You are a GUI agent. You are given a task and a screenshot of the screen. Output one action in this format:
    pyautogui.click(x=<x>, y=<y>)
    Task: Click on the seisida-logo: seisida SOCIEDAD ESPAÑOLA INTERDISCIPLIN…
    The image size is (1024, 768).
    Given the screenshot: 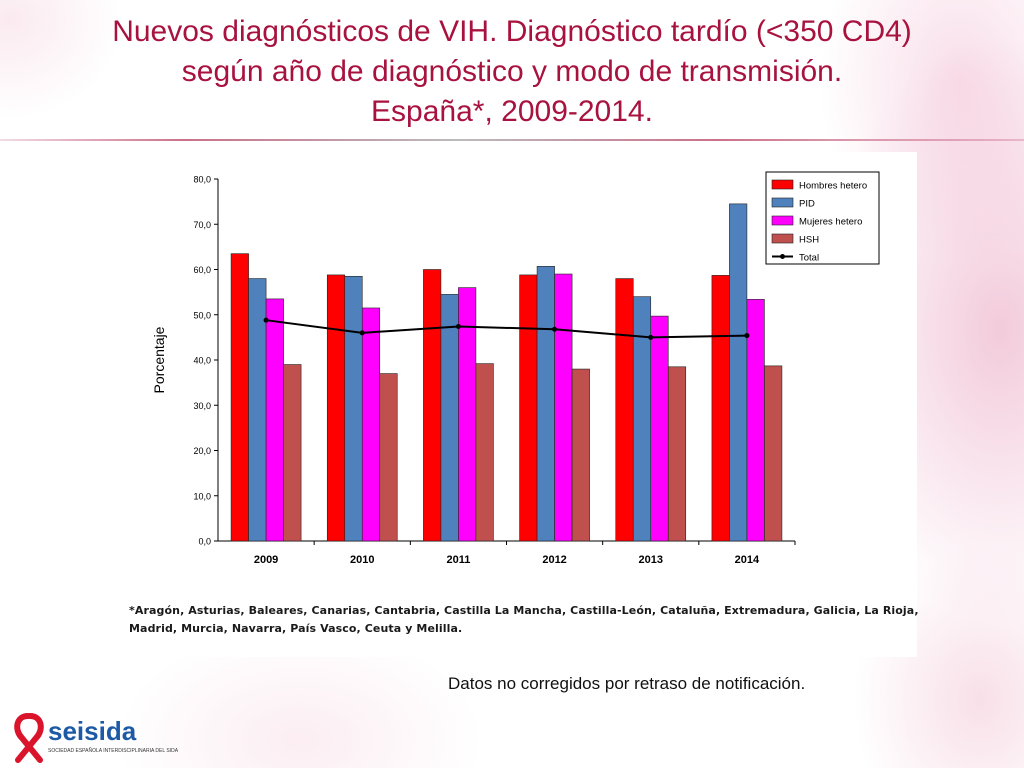 What is the action you would take?
    pyautogui.click(x=96, y=738)
    